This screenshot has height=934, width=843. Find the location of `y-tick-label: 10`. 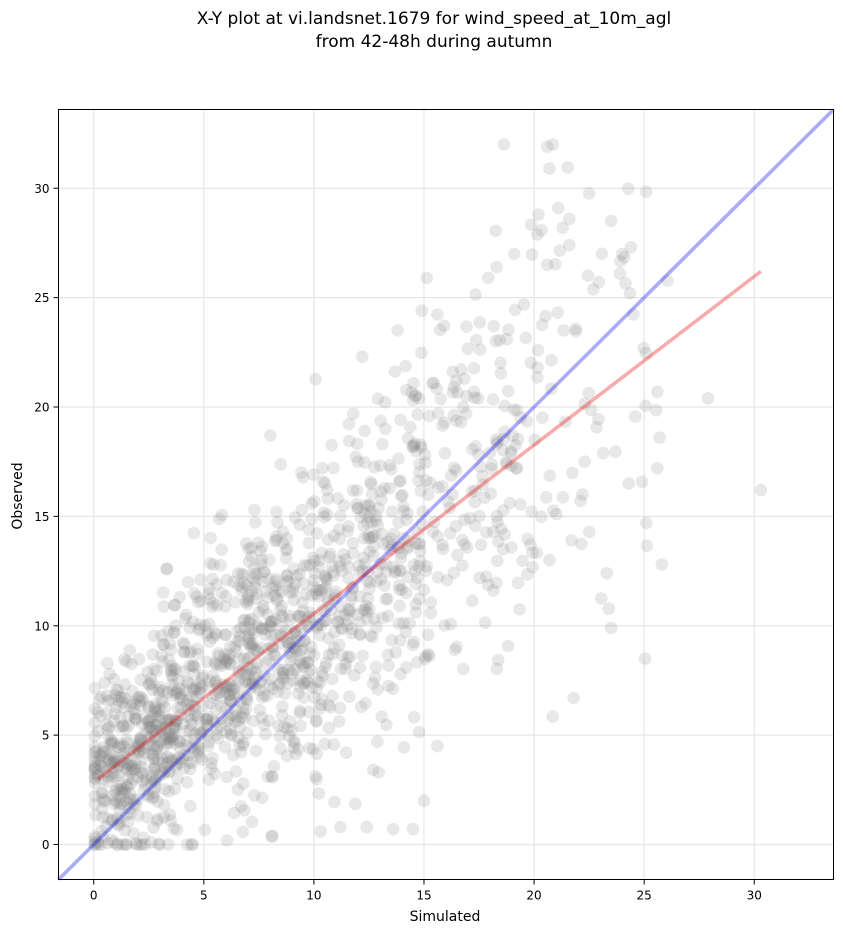

y-tick-label: 10 is located at coordinates (41, 626).